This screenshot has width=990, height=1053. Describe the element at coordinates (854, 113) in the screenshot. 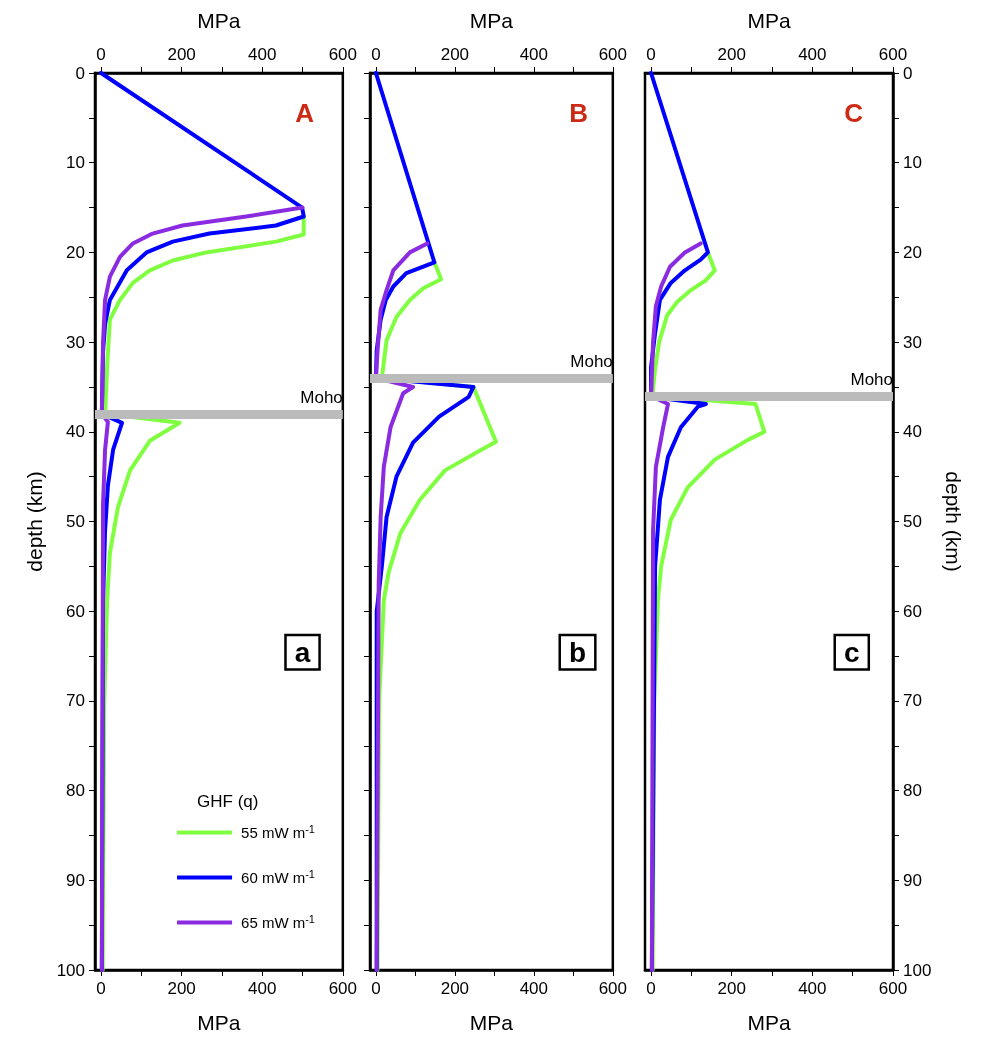

I see `annotation: C` at that location.